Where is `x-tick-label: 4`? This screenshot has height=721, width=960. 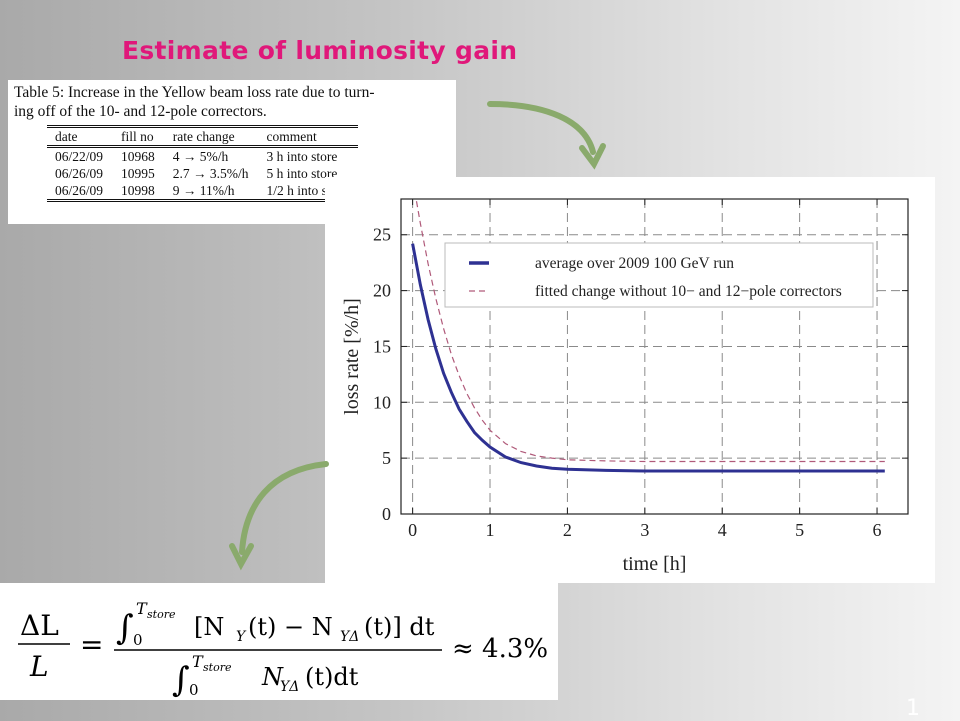 x-tick-label: 4 is located at coordinates (722, 530).